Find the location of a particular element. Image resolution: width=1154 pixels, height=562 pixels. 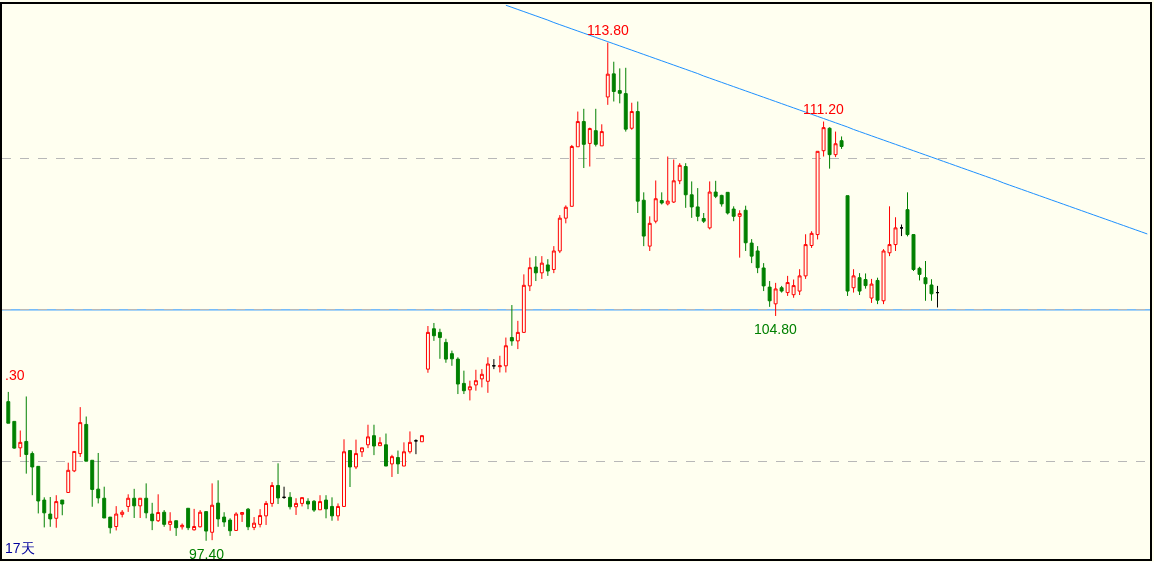

annotation: 104.80 is located at coordinates (776, 329).